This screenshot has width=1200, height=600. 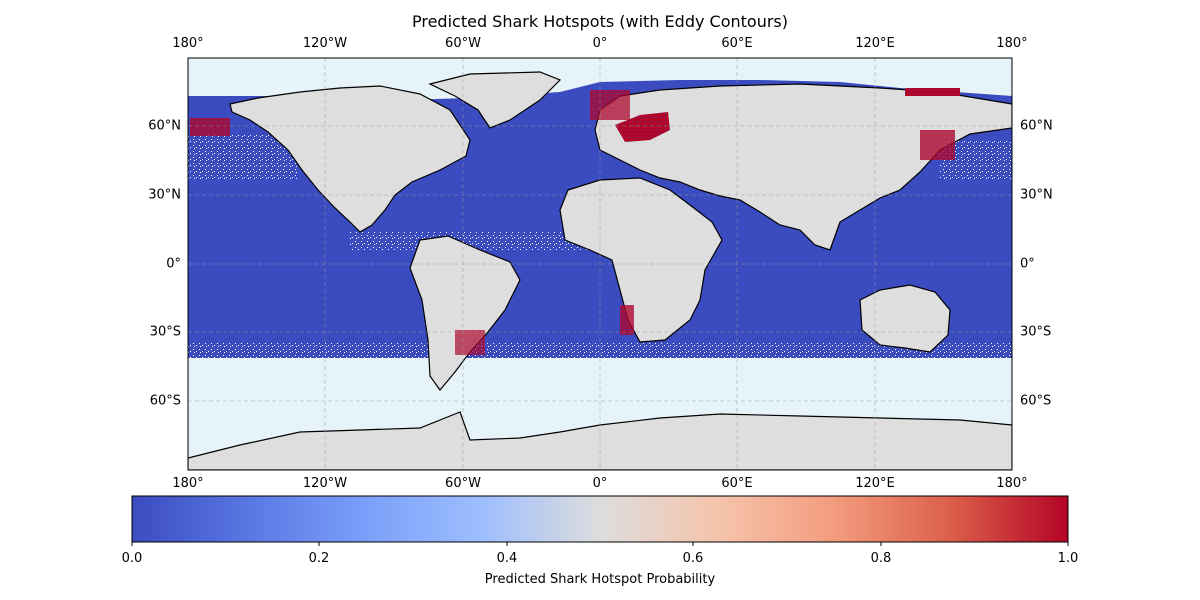 What do you see at coordinates (173, 264) in the screenshot?
I see `lat-tick-left-2: 0°` at bounding box center [173, 264].